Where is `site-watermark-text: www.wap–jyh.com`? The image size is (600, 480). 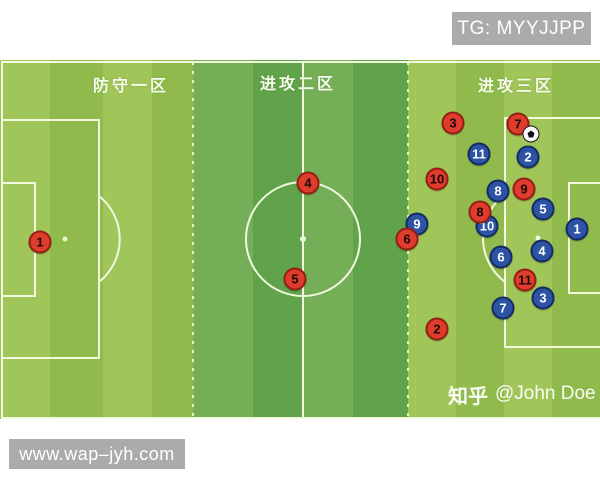
site-watermark-text: www.wap–jyh.com is located at coordinates (97, 453).